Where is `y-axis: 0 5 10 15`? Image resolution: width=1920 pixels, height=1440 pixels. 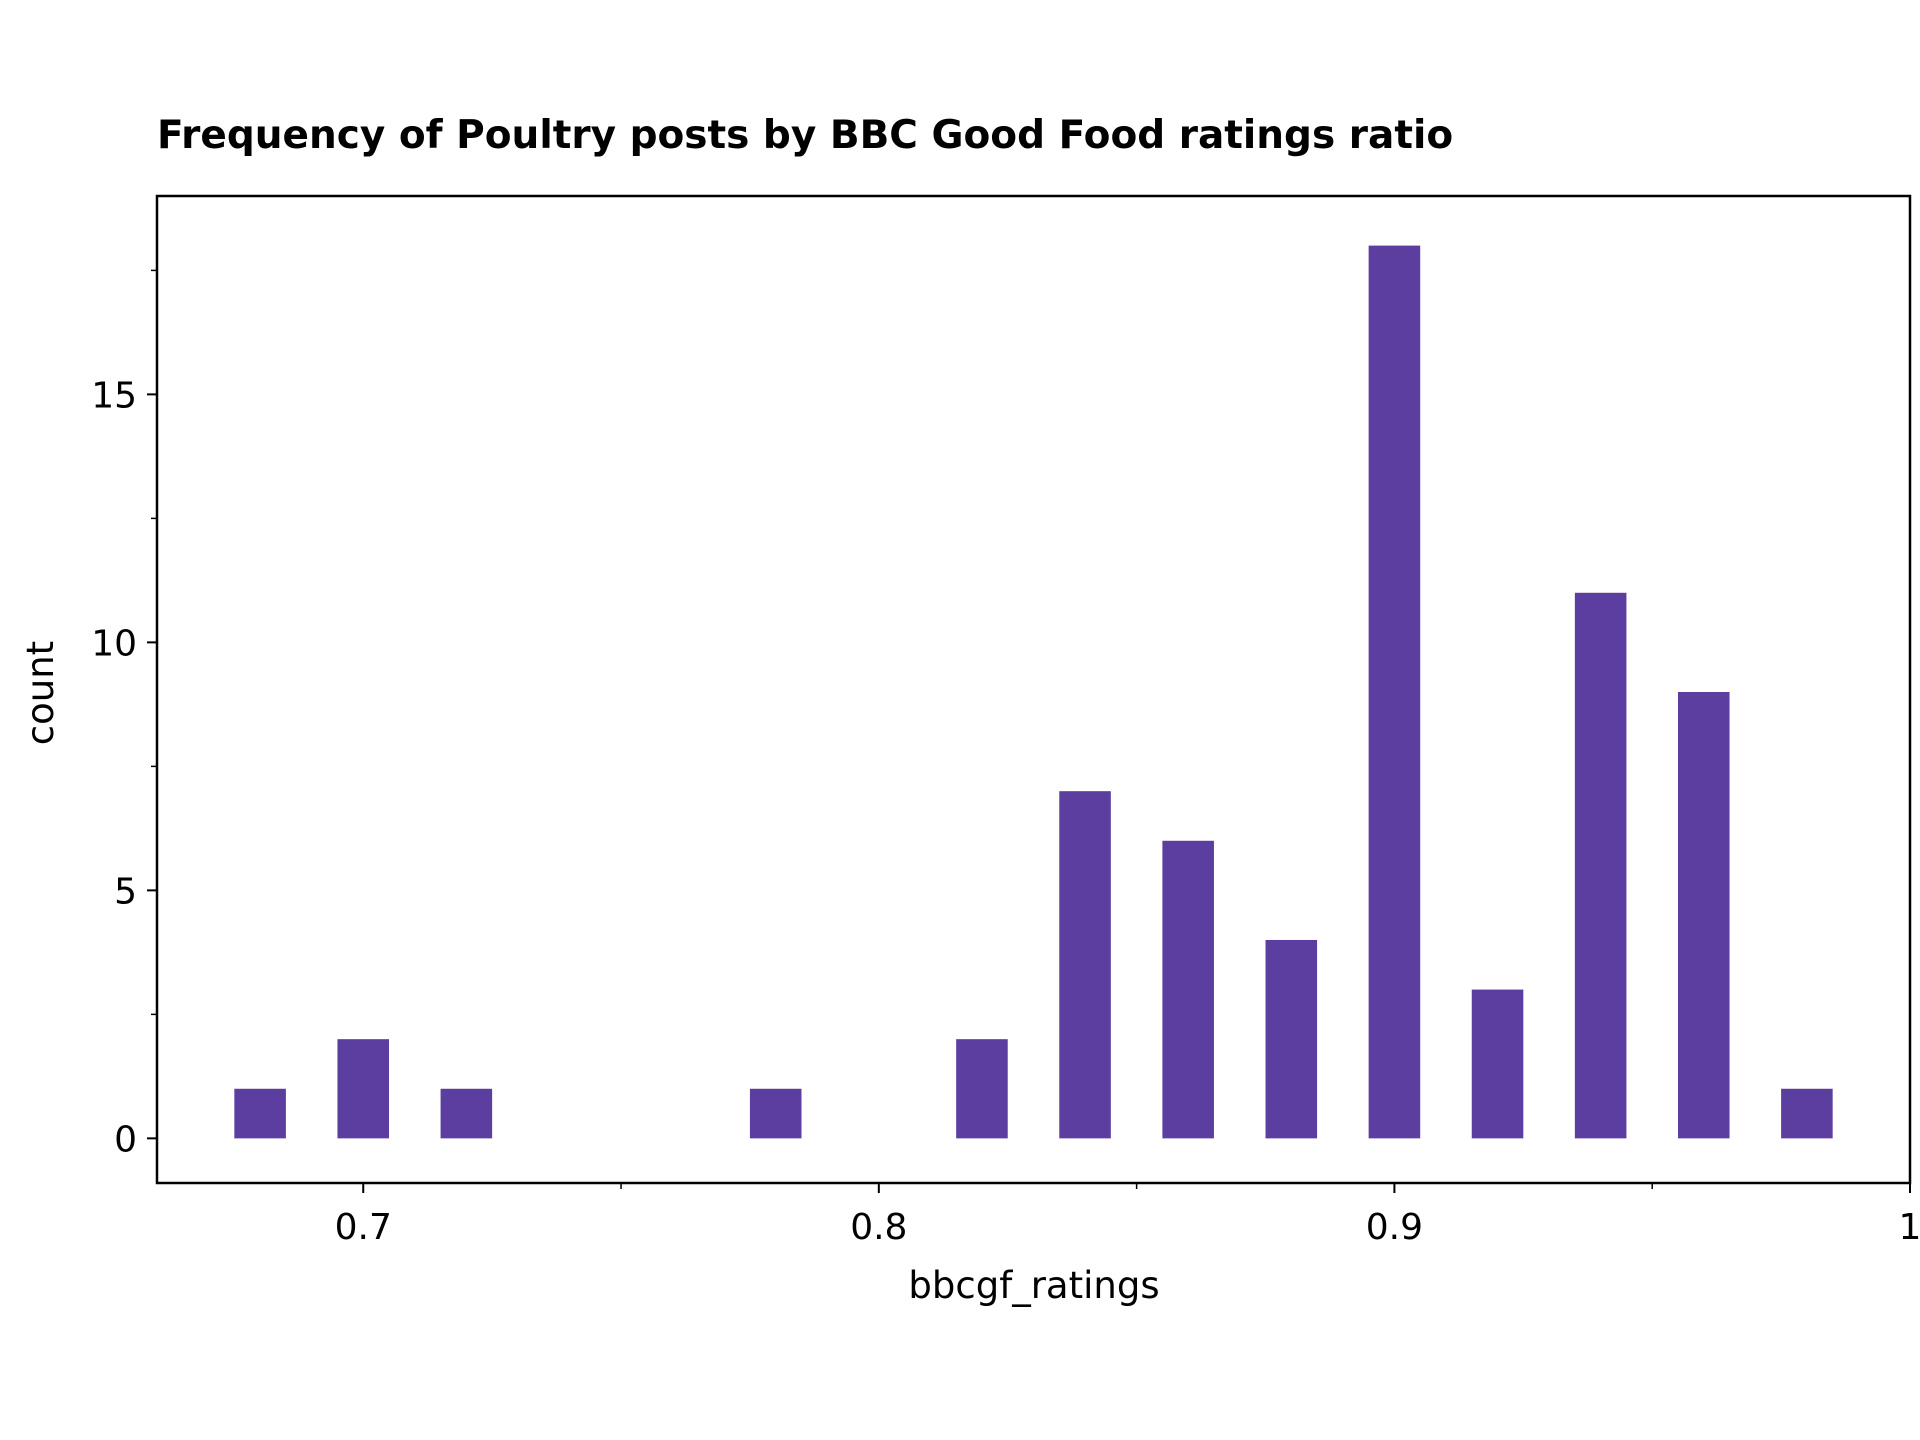 y-axis: 0 5 10 15 is located at coordinates (124, 714).